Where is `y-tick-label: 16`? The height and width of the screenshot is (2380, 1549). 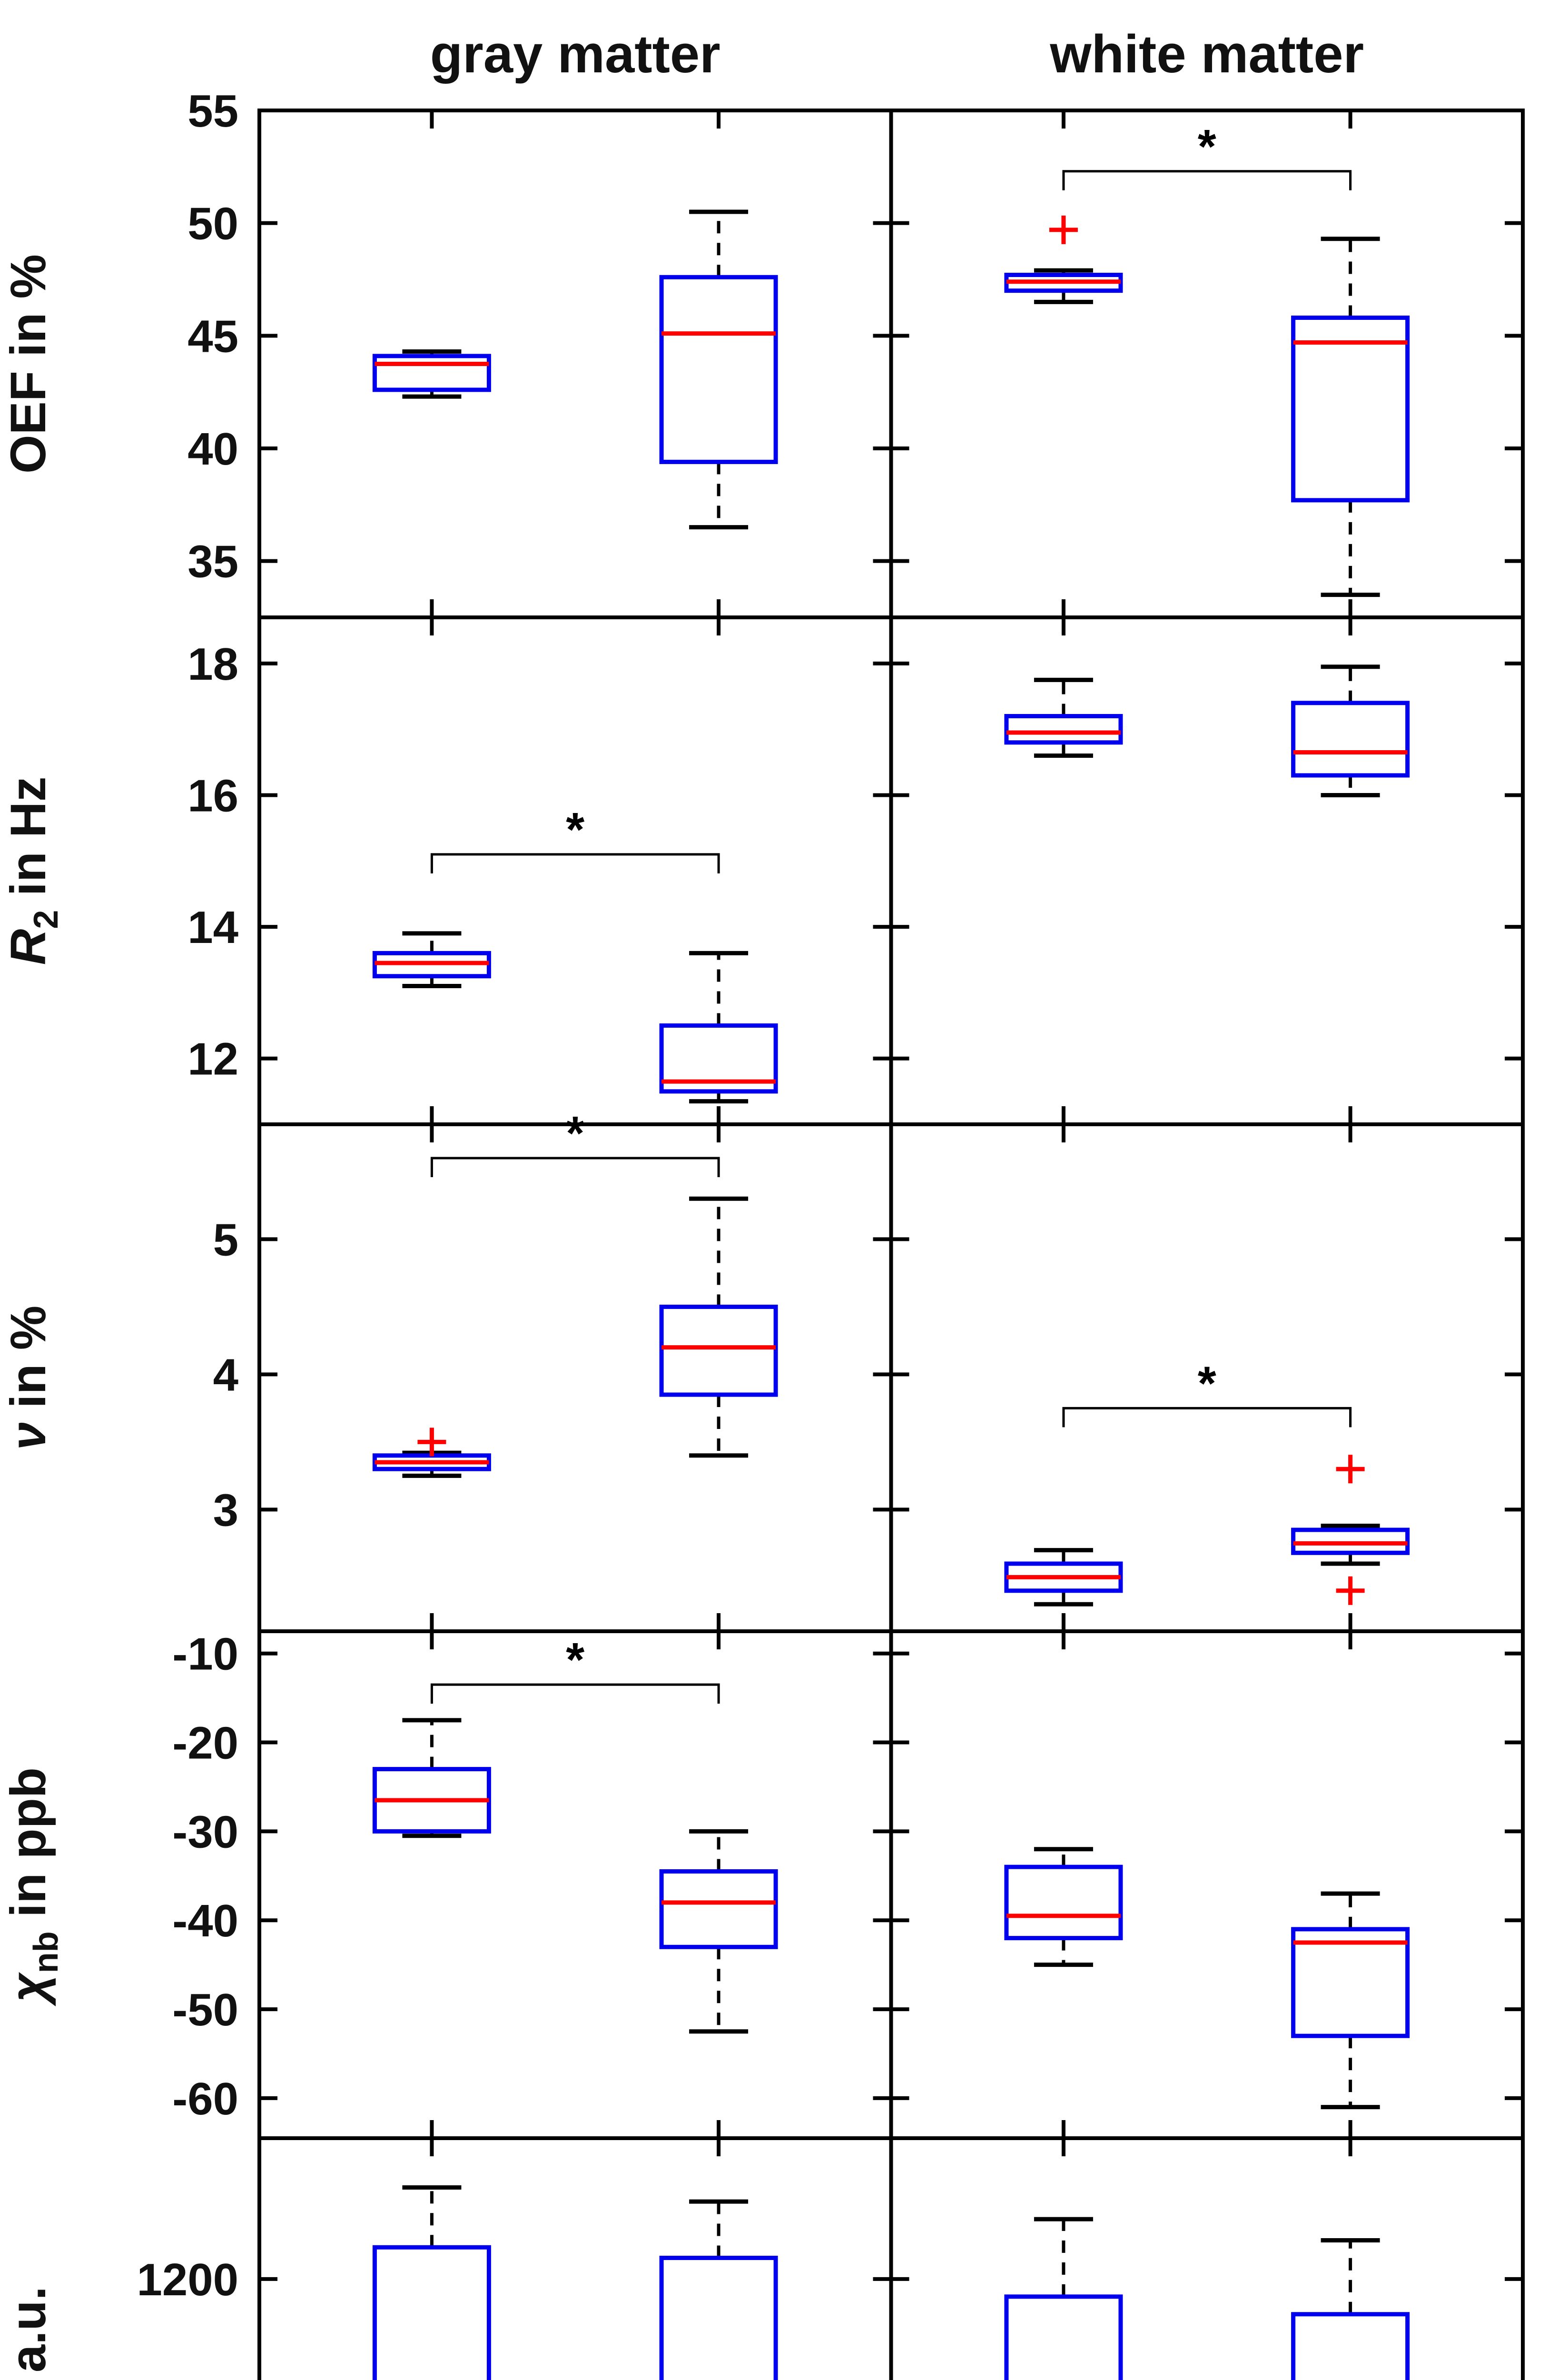
y-tick-label: 16 is located at coordinates (212, 795).